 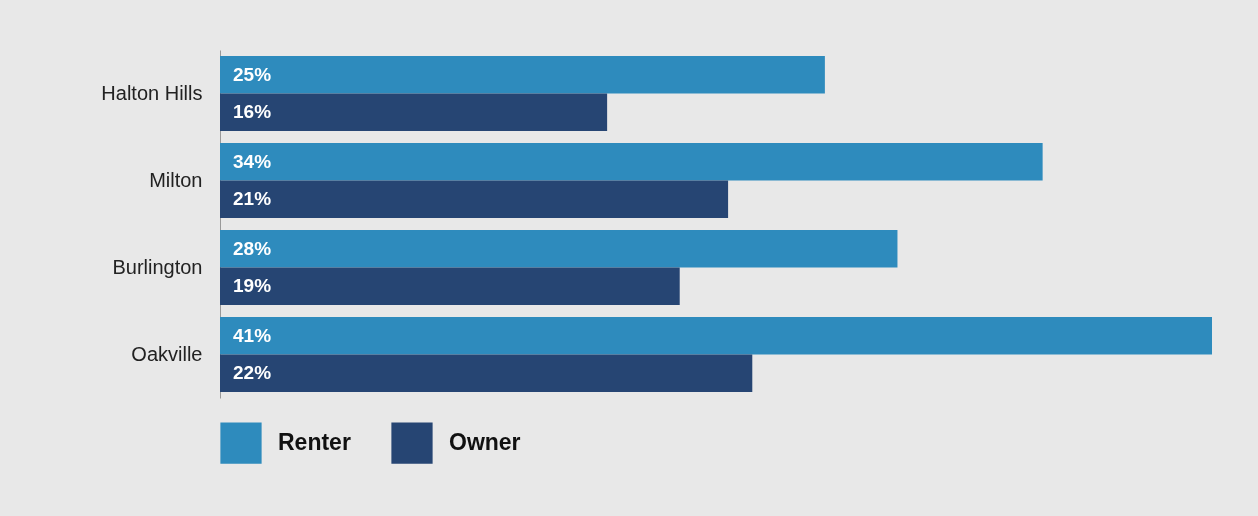 I want to click on data-label: 22%, so click(x=252, y=373).